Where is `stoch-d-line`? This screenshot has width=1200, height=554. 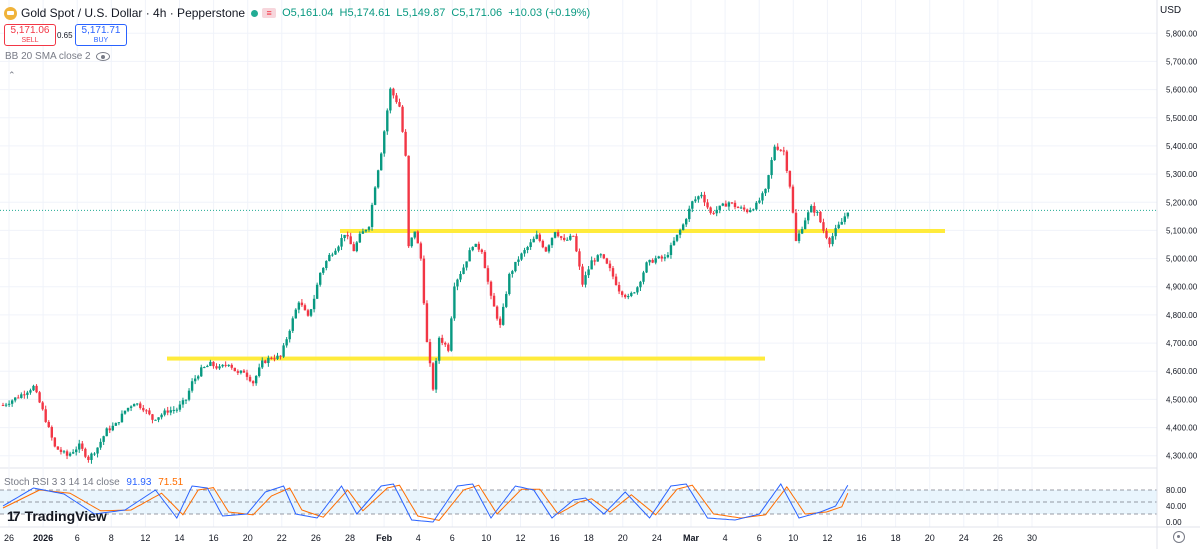 stoch-d-line is located at coordinates (425, 502).